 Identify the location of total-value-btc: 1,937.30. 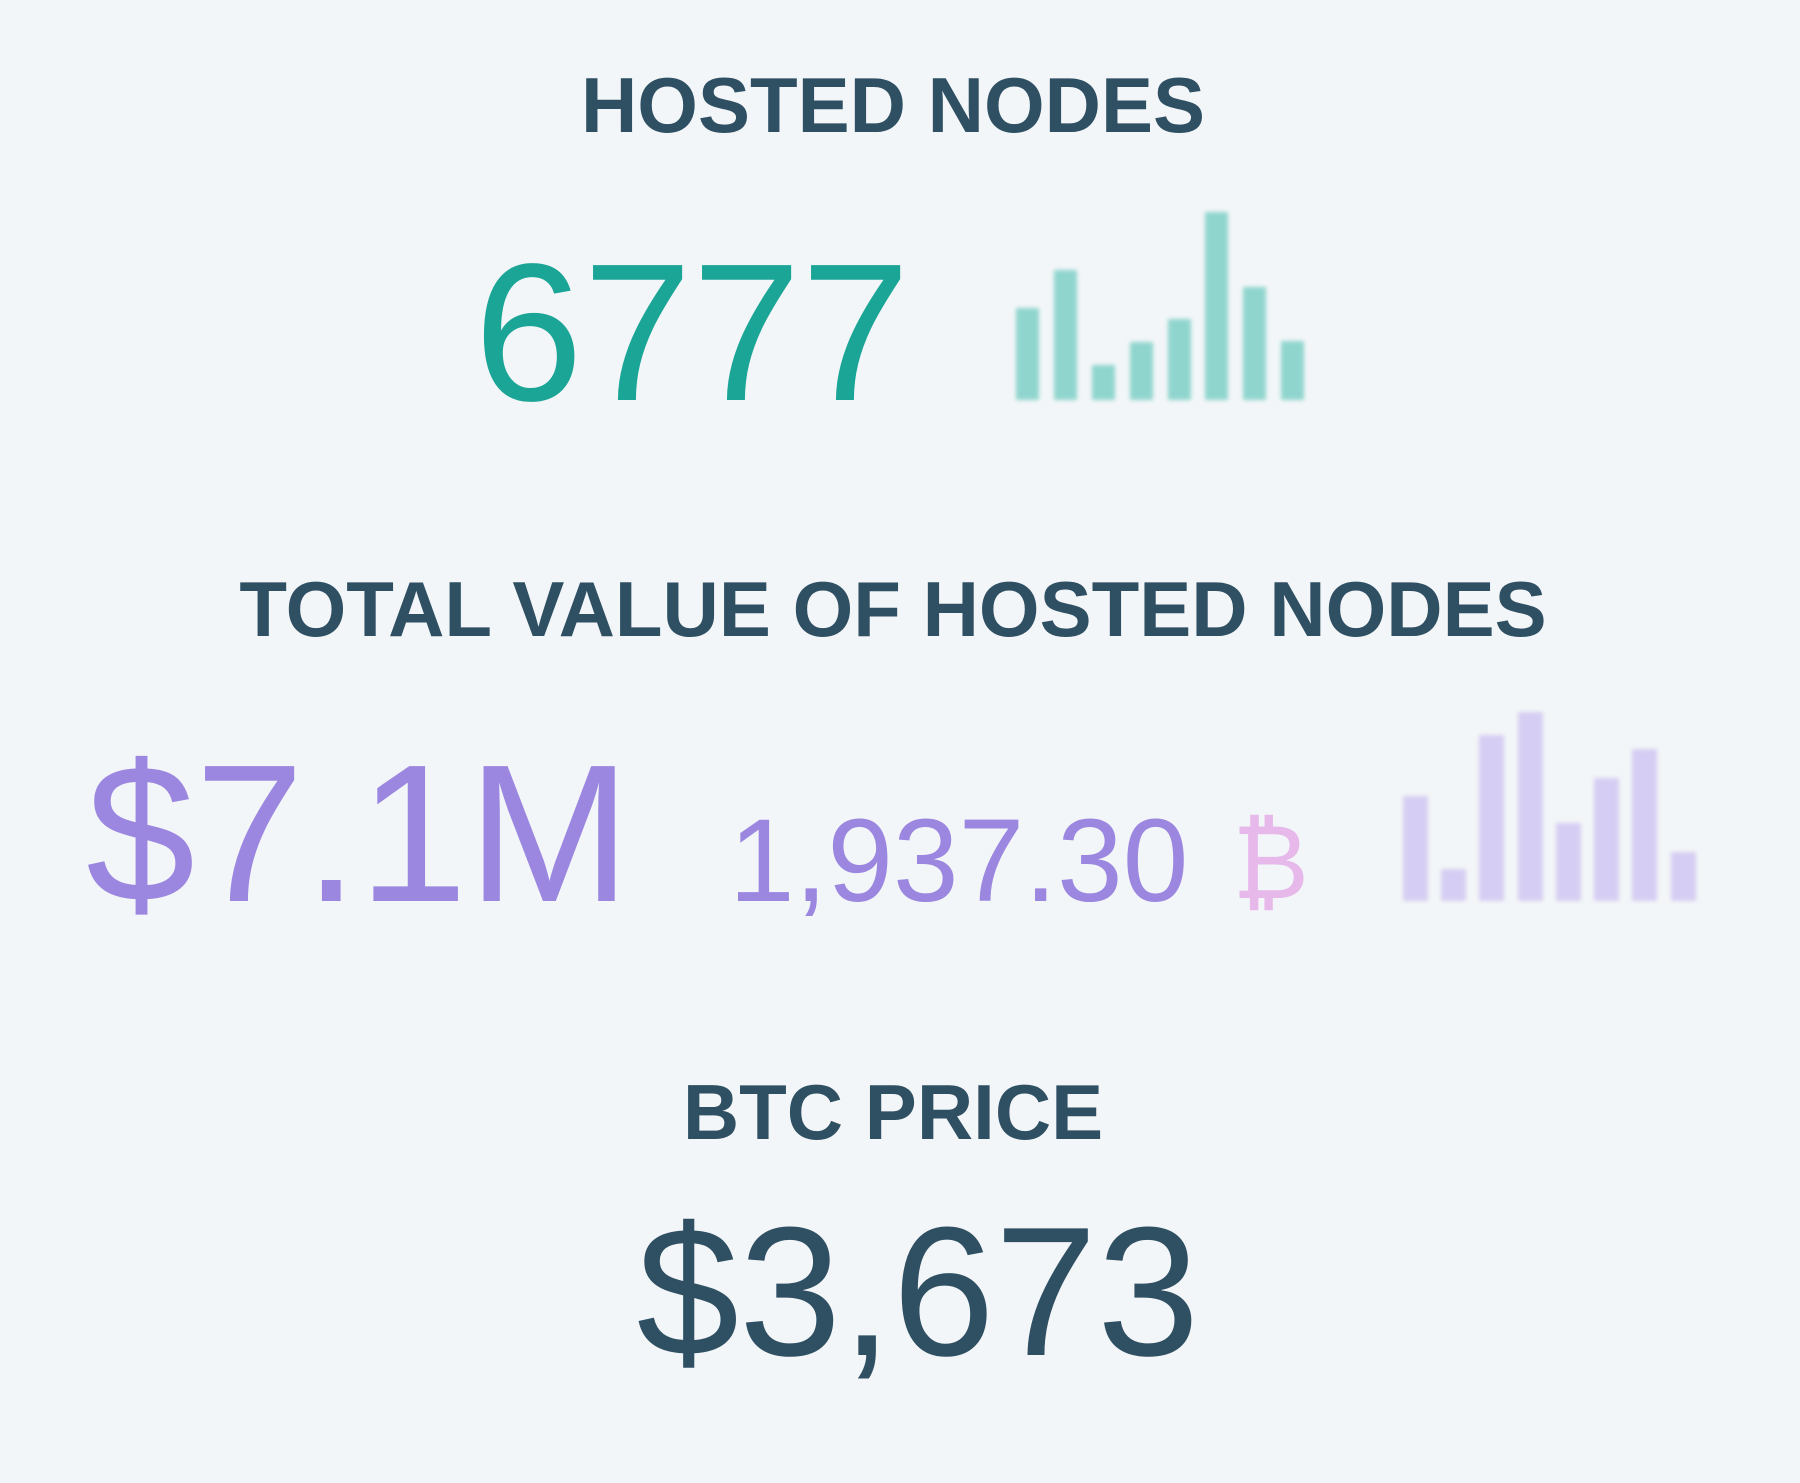
(958, 861).